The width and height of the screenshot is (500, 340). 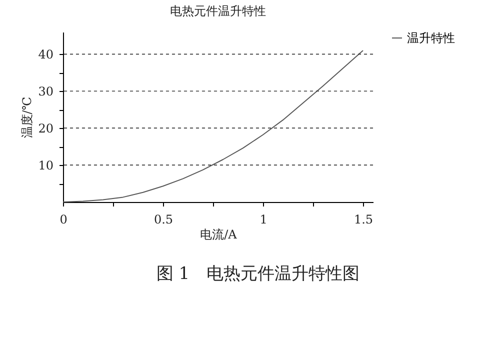 I want to click on y-axis-title: 温度/℃, so click(x=27, y=117).